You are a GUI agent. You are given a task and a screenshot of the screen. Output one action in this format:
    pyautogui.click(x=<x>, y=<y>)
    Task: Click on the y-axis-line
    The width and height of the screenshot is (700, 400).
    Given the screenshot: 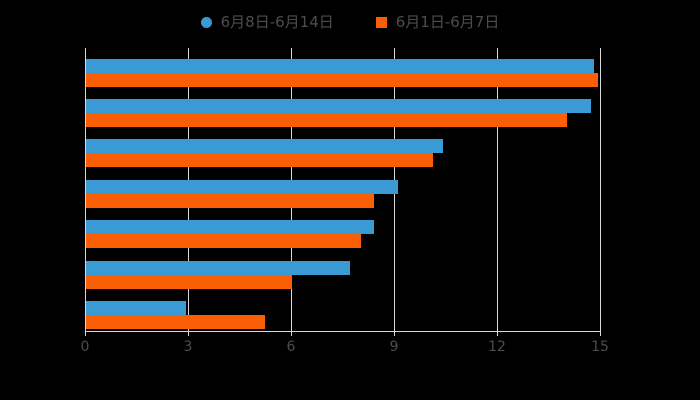 What is the action you would take?
    pyautogui.click(x=85, y=189)
    